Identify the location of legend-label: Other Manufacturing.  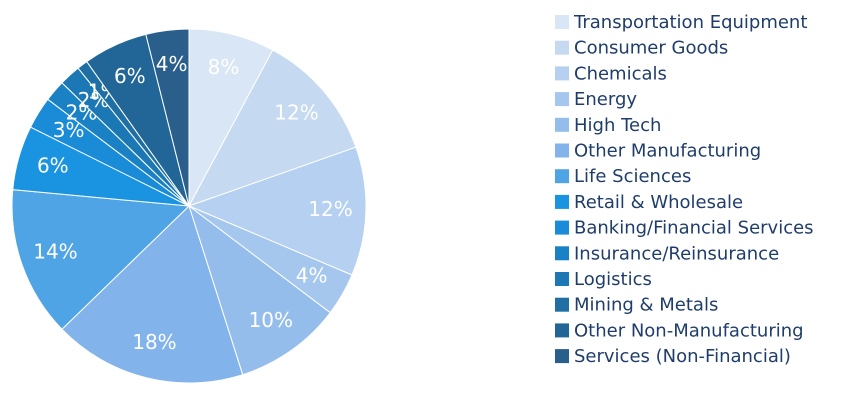
(667, 151).